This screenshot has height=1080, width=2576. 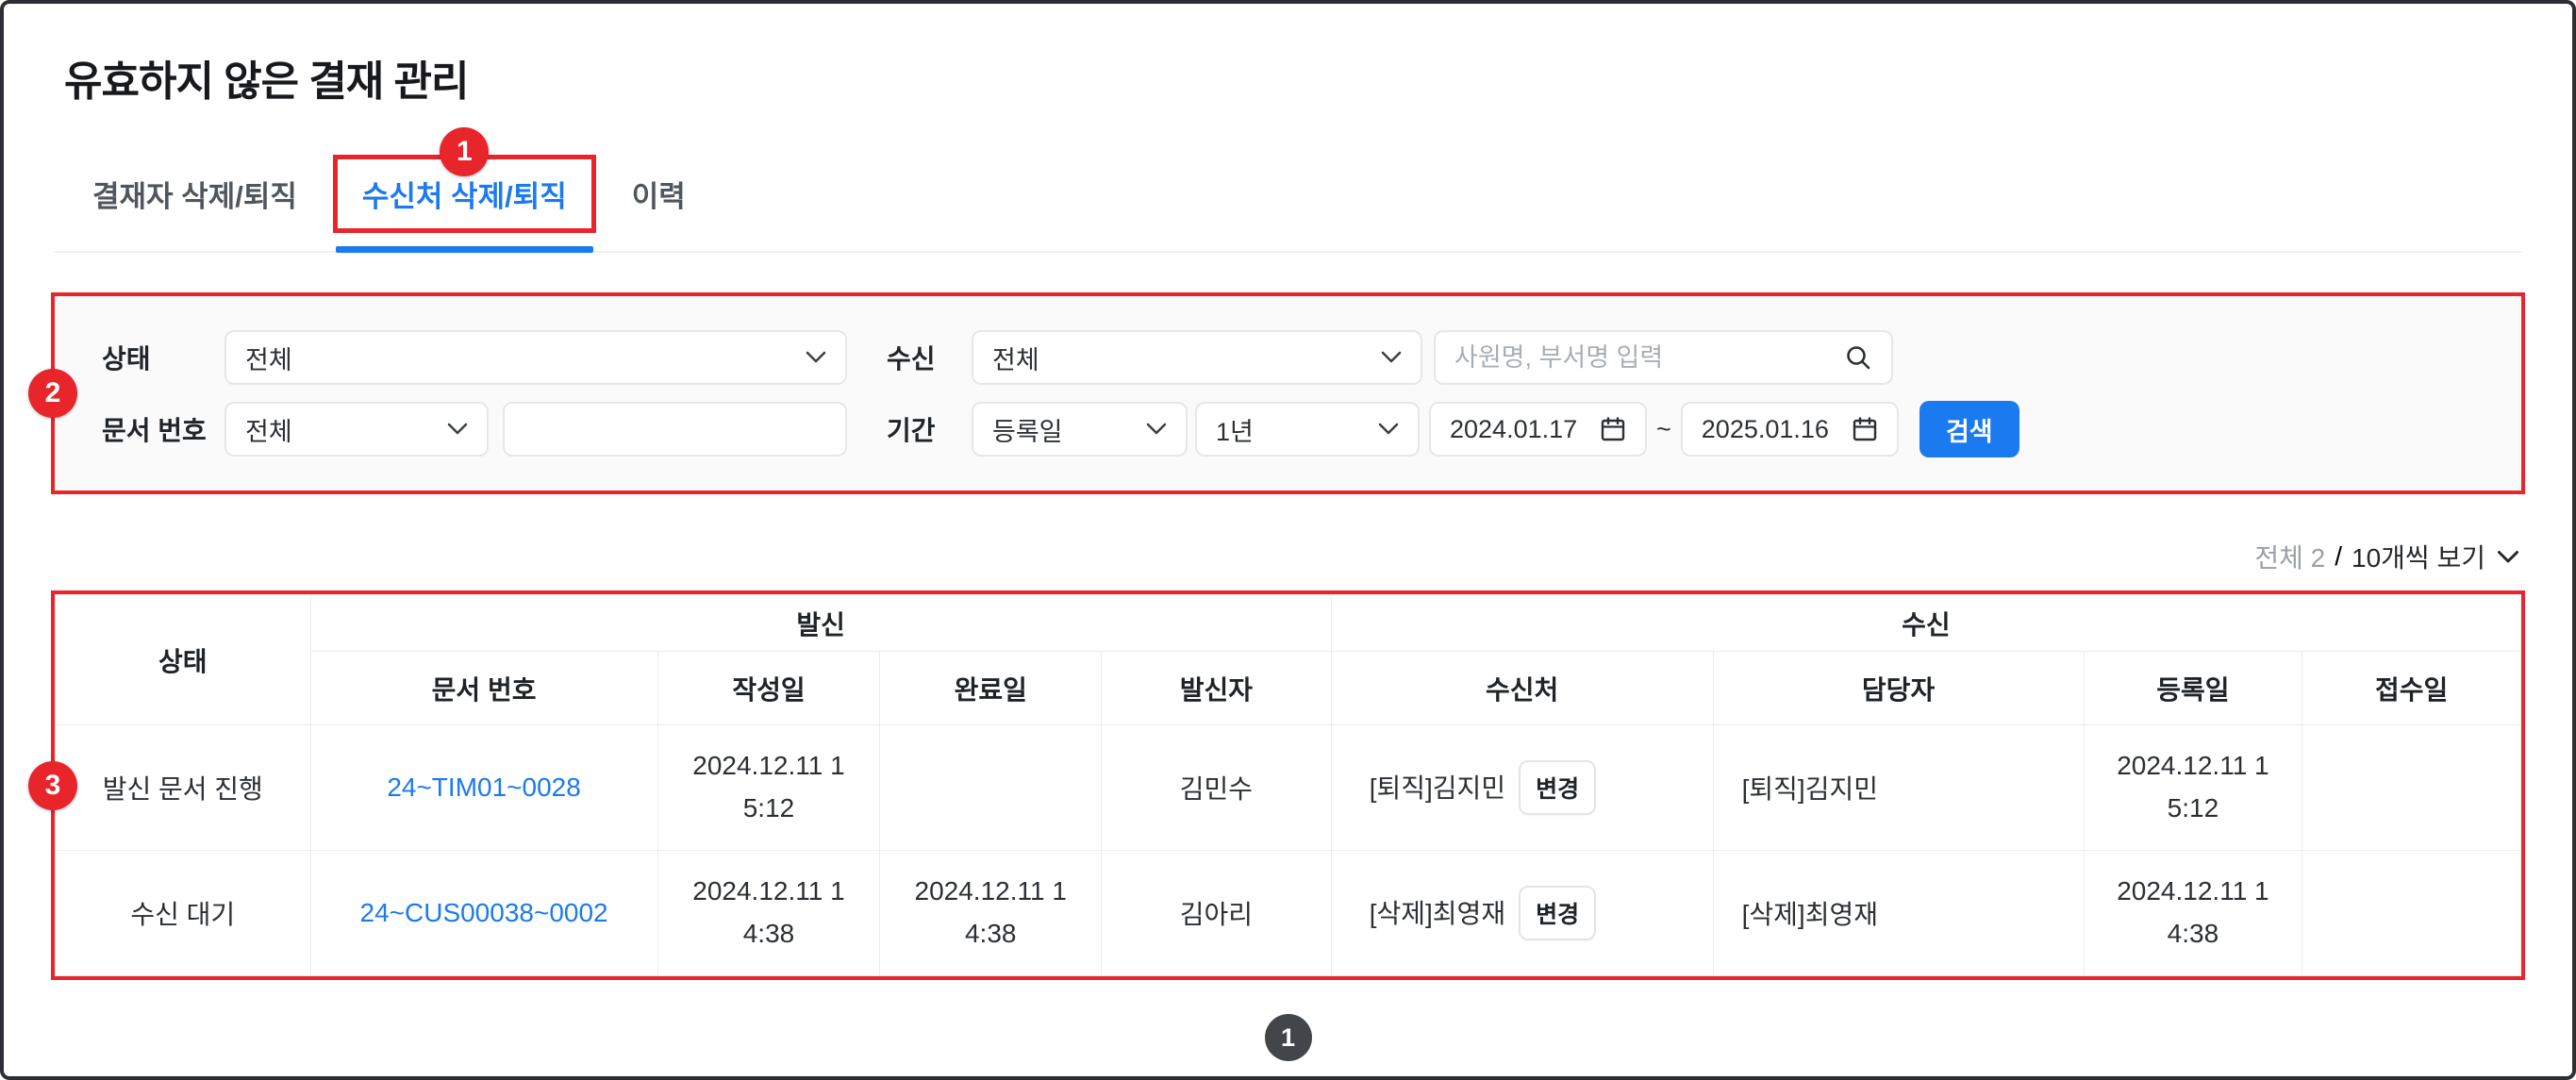 I want to click on list-controls: 전체 2 / 10개씩 보기, so click(x=1288, y=556).